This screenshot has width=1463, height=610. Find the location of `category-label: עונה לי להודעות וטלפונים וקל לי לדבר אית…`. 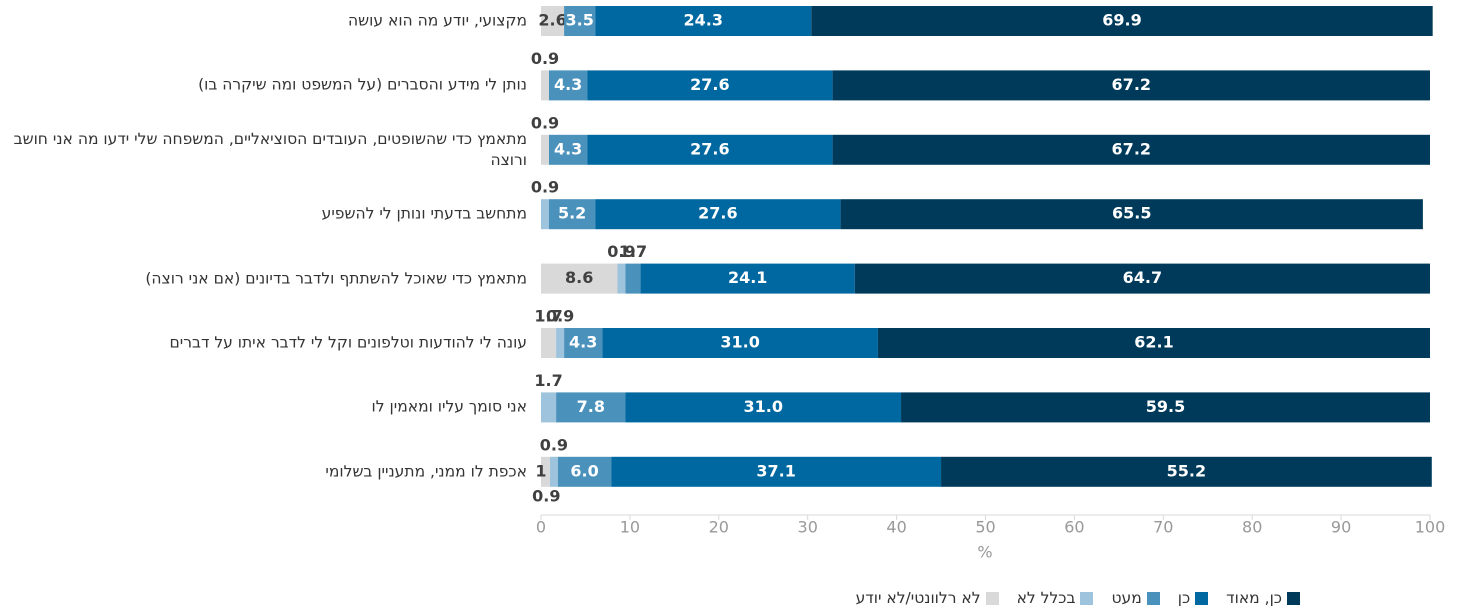

category-label: עונה לי להודעות וטלפונים וקל לי לדבר אית… is located at coordinates (348, 342).